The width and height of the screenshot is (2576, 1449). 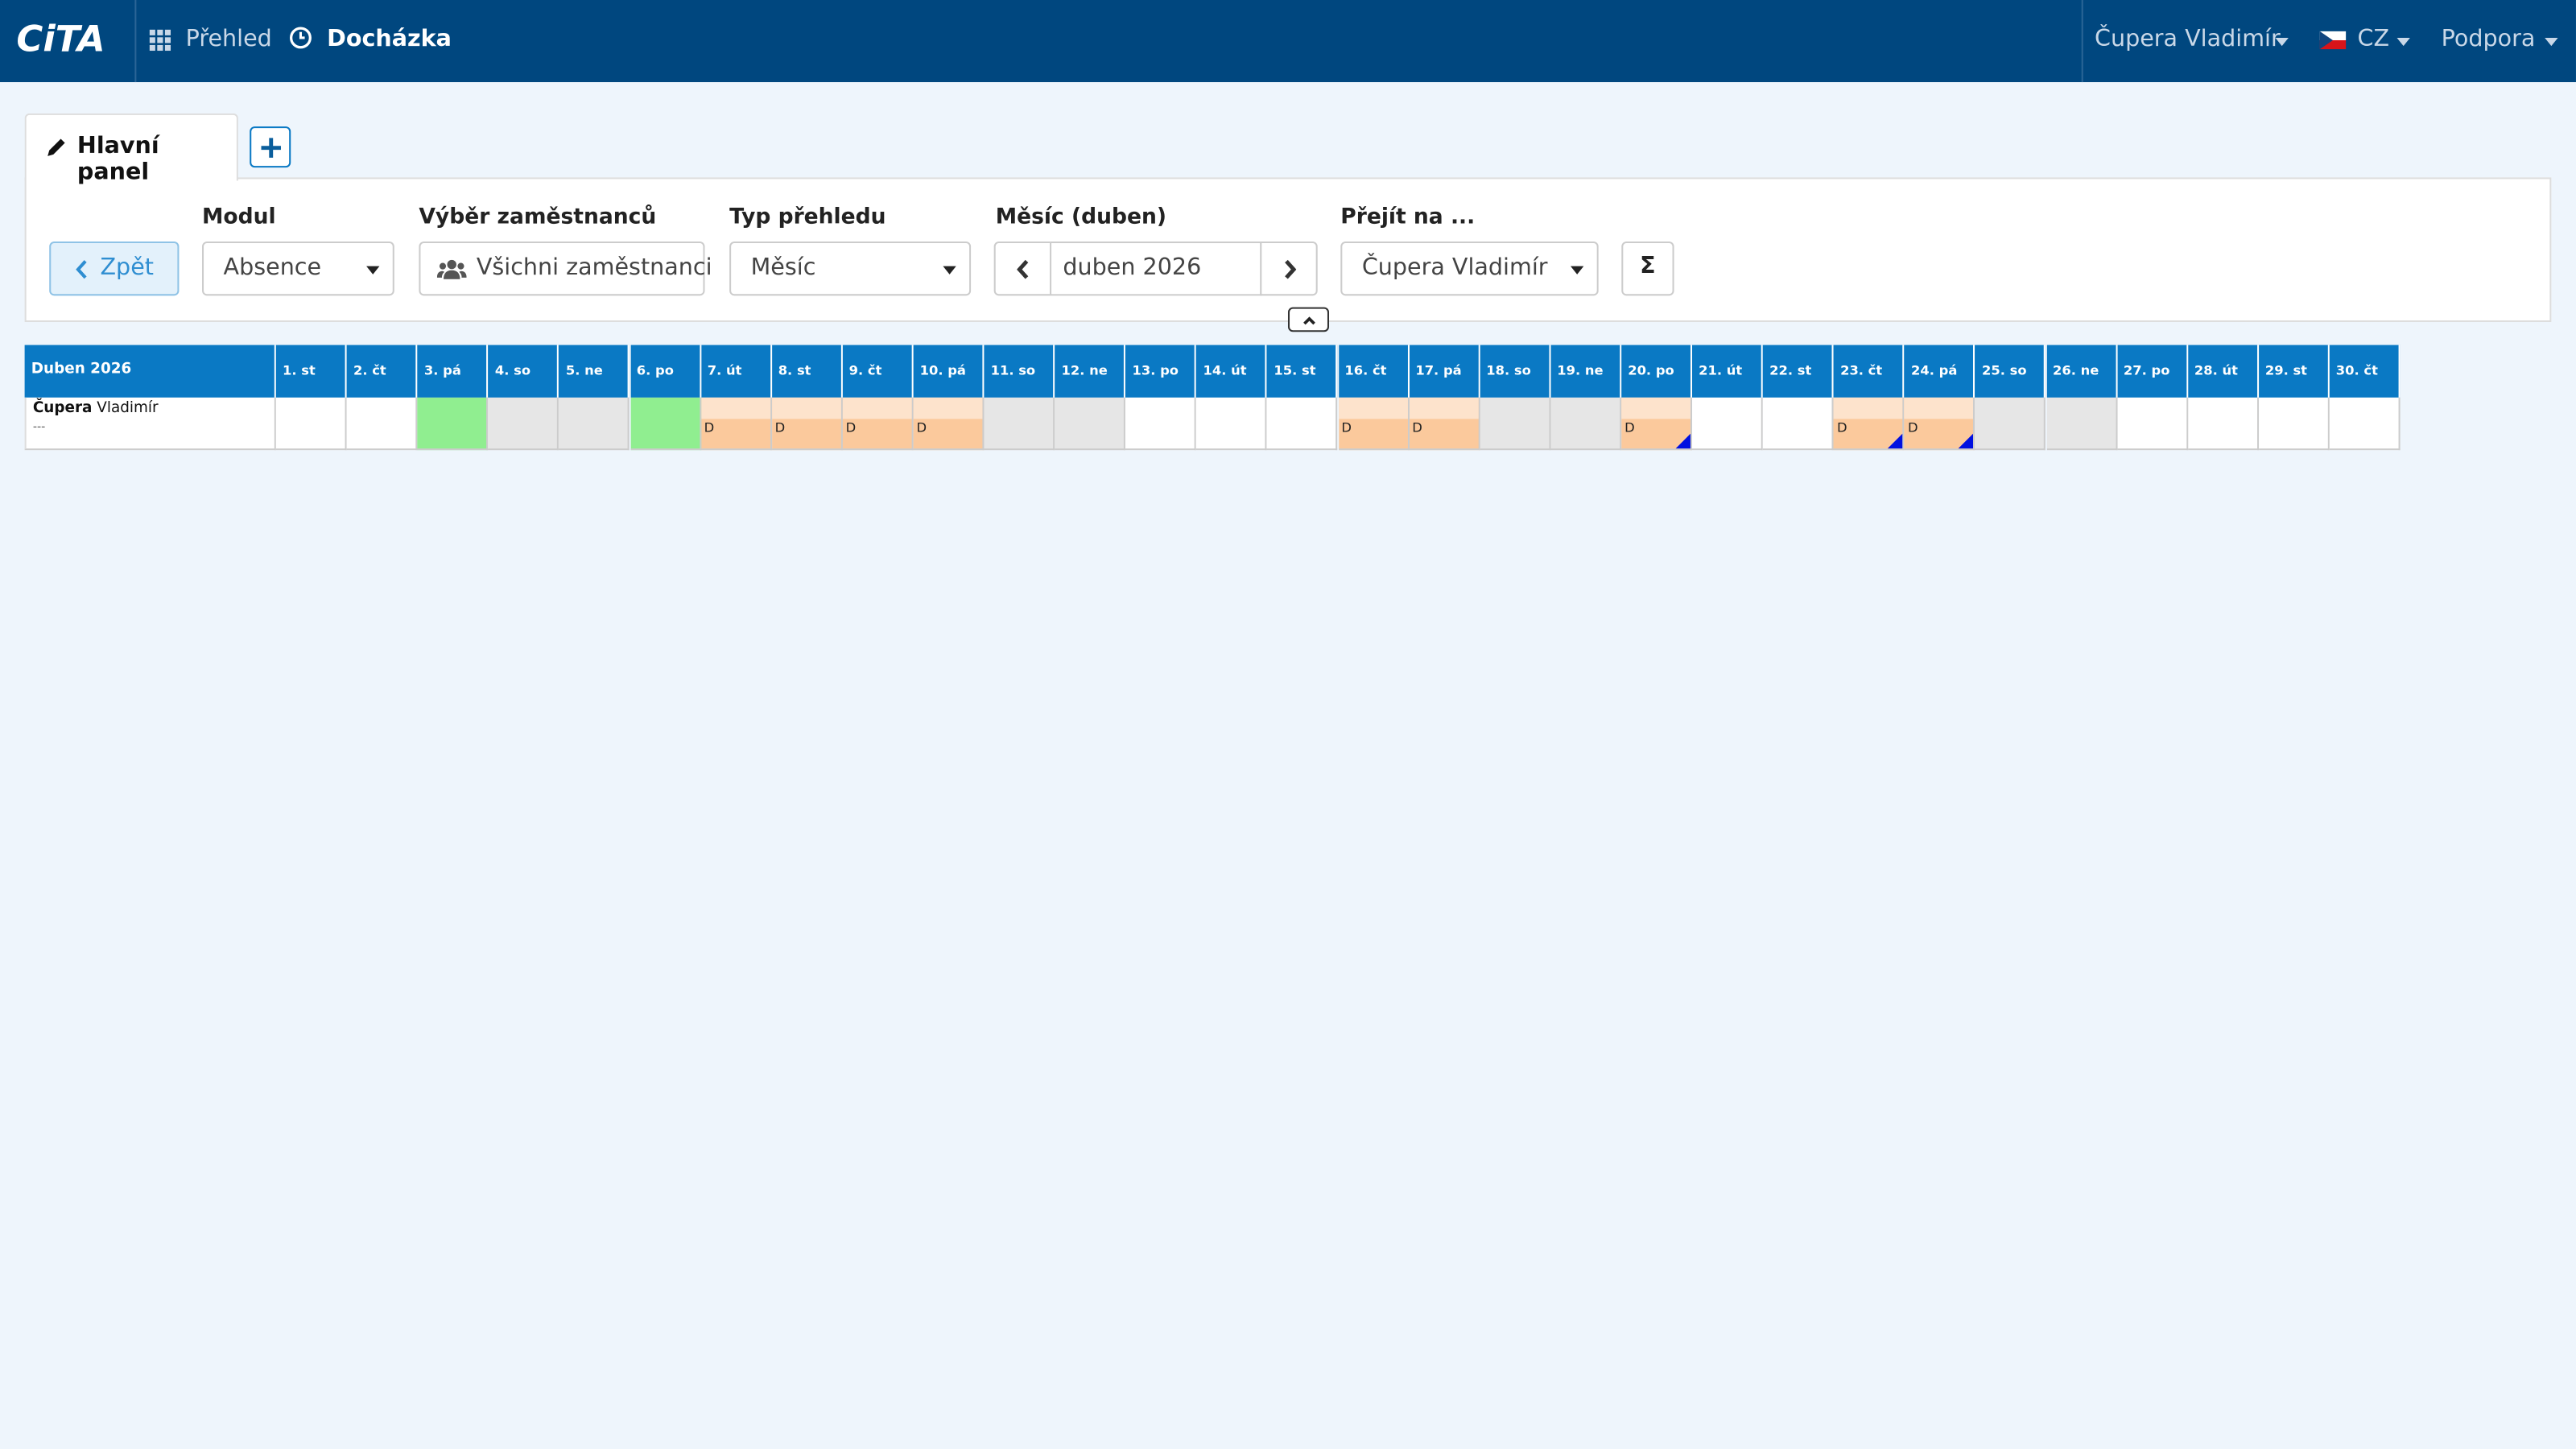 What do you see at coordinates (60, 40) in the screenshot?
I see `logo: CiTA` at bounding box center [60, 40].